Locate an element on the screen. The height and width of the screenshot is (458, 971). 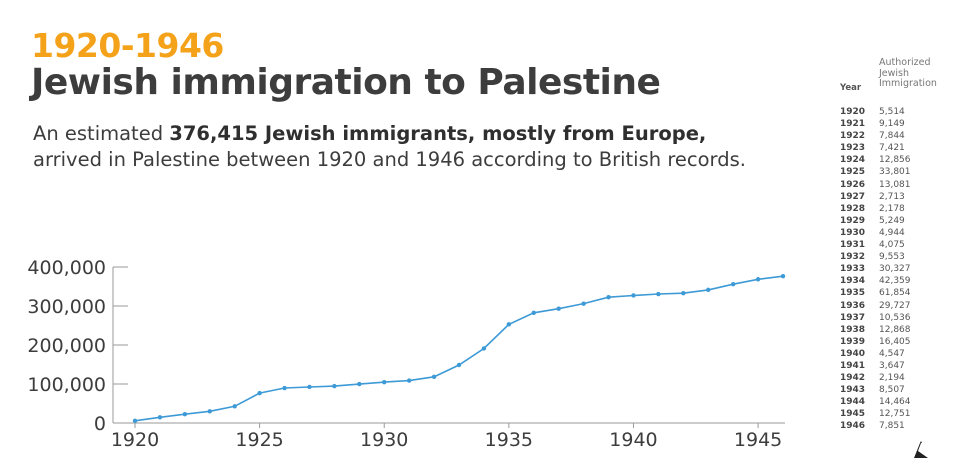
table-value-header-line: Authorized is located at coordinates (905, 62).